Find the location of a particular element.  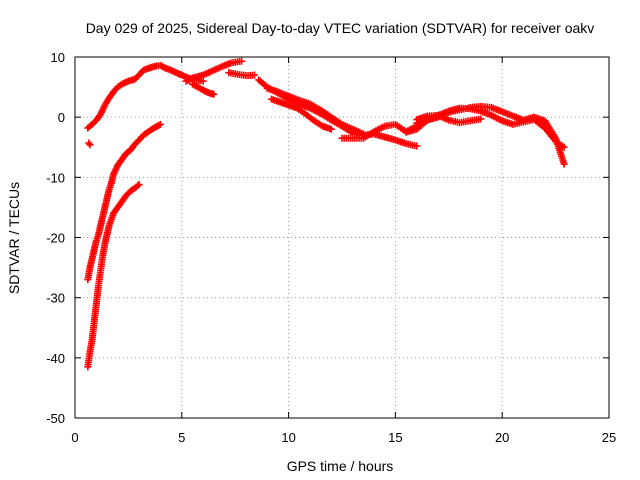

x-tick-label: 10 is located at coordinates (288, 437).